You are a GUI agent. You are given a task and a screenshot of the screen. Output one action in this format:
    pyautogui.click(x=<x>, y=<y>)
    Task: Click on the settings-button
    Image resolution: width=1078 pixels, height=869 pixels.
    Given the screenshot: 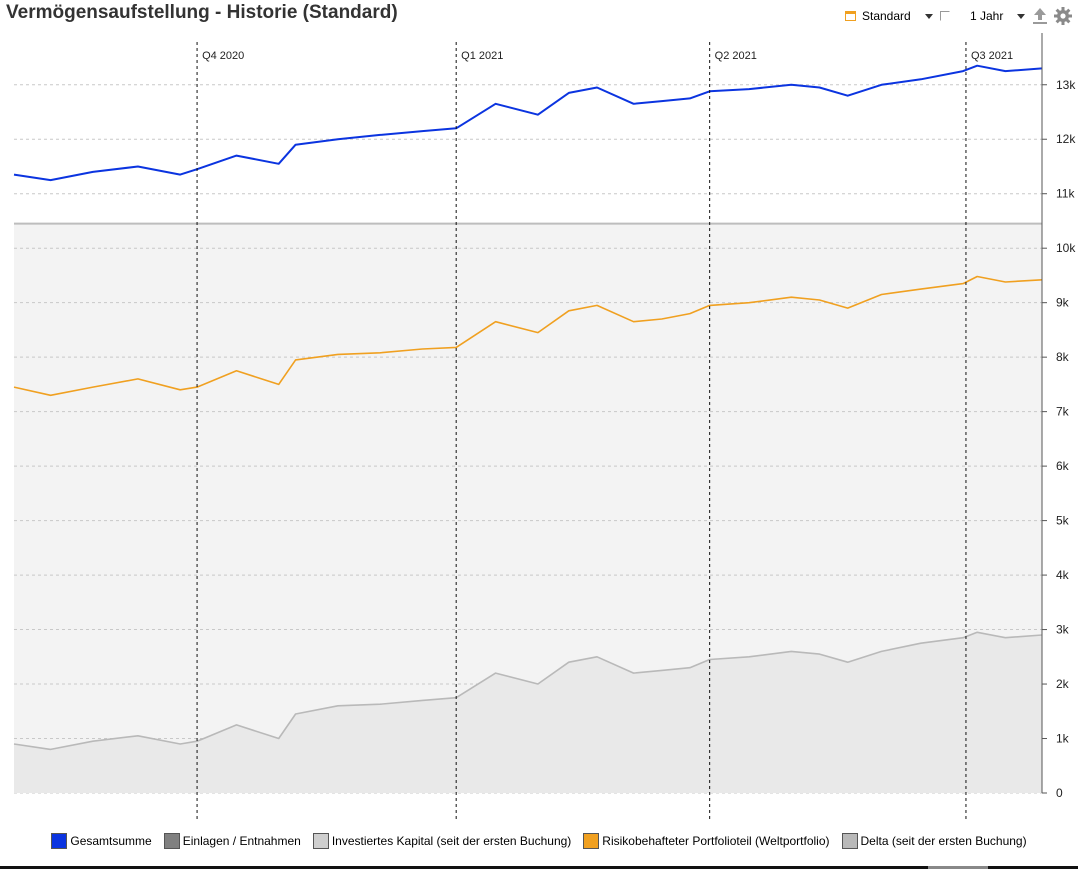 What is the action you would take?
    pyautogui.click(x=1063, y=16)
    